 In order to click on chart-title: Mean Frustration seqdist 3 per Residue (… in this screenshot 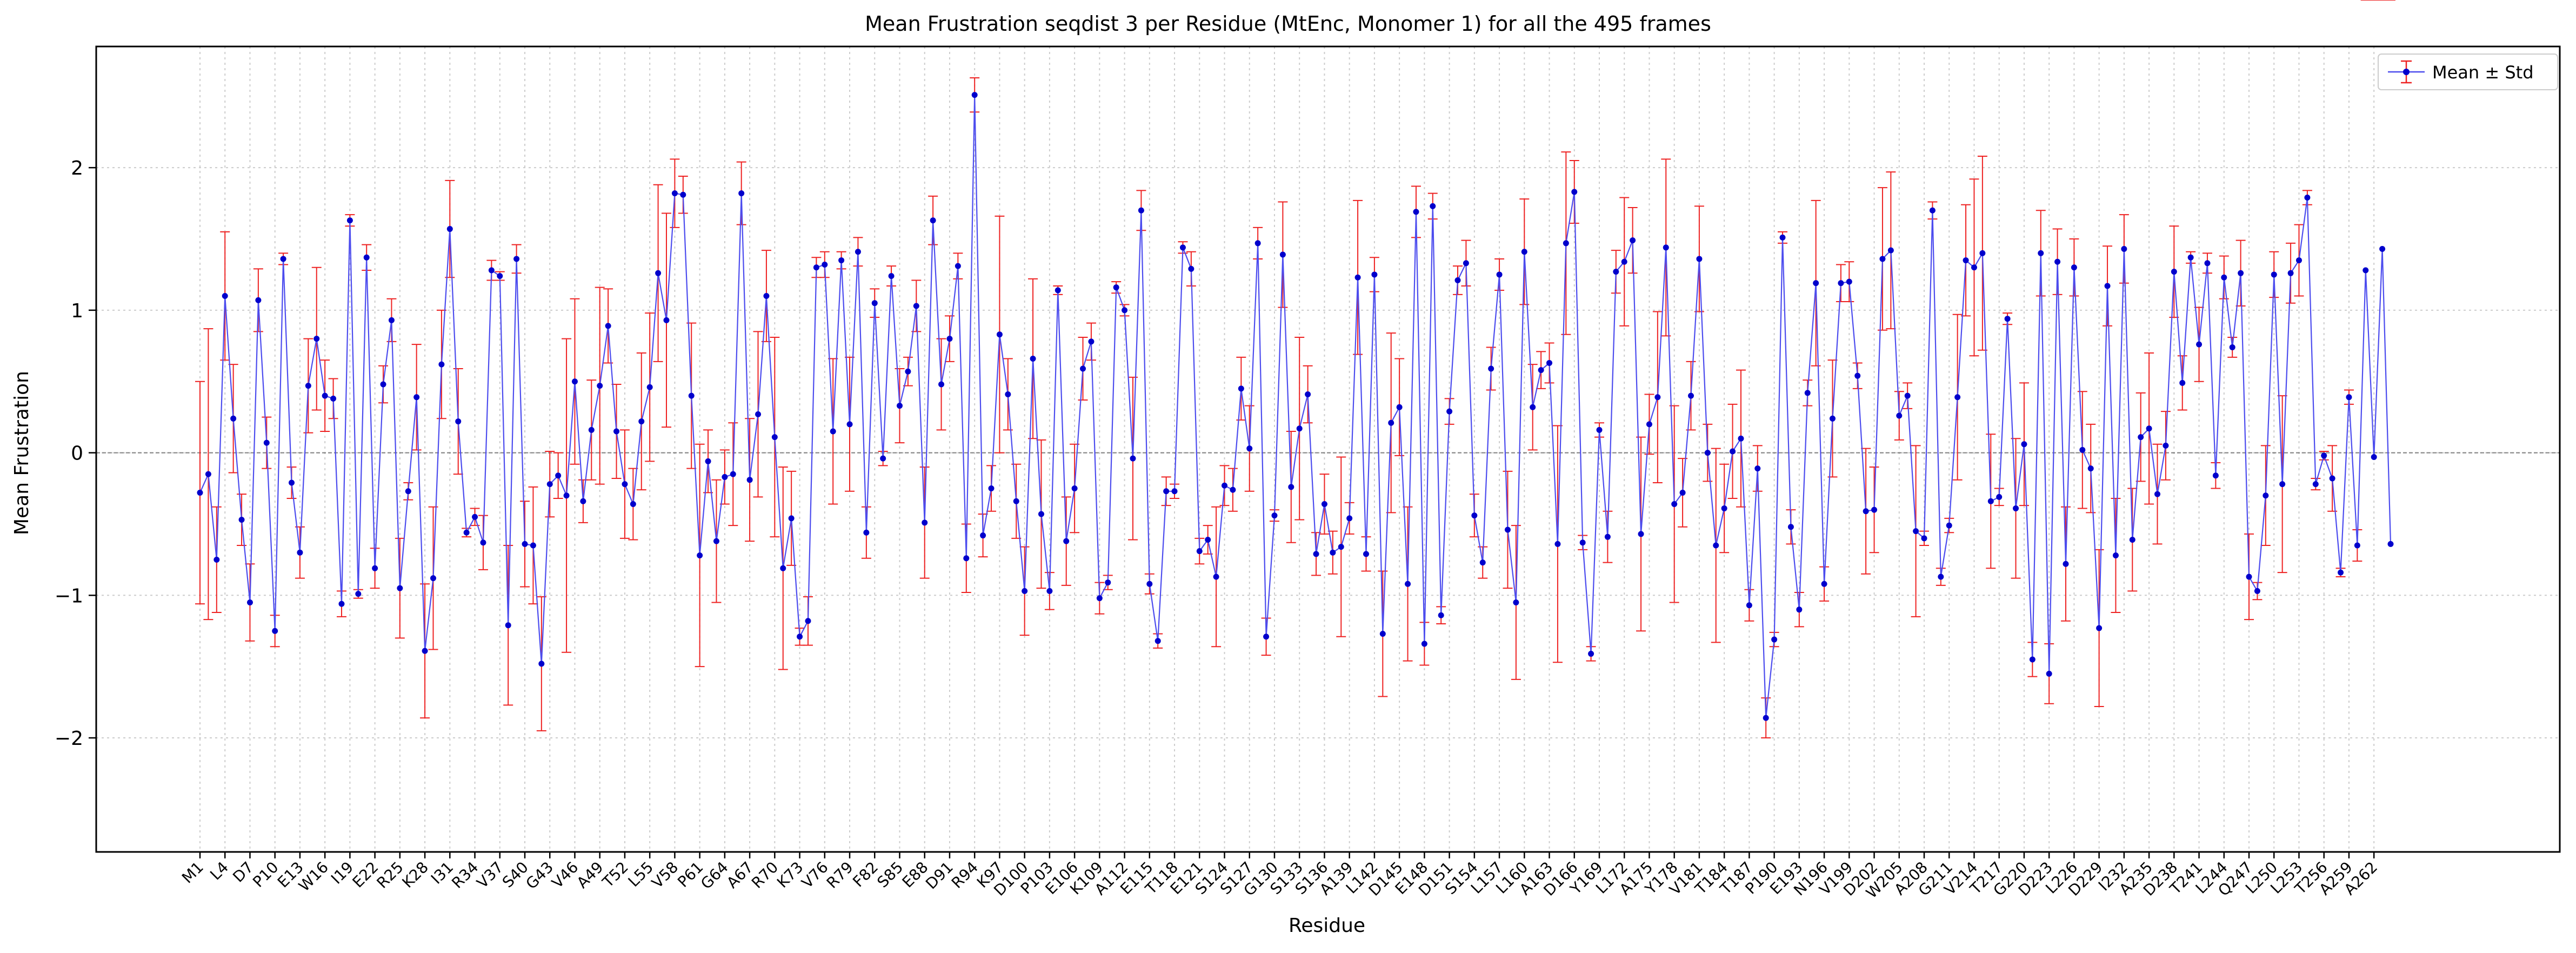, I will do `click(1288, 24)`.